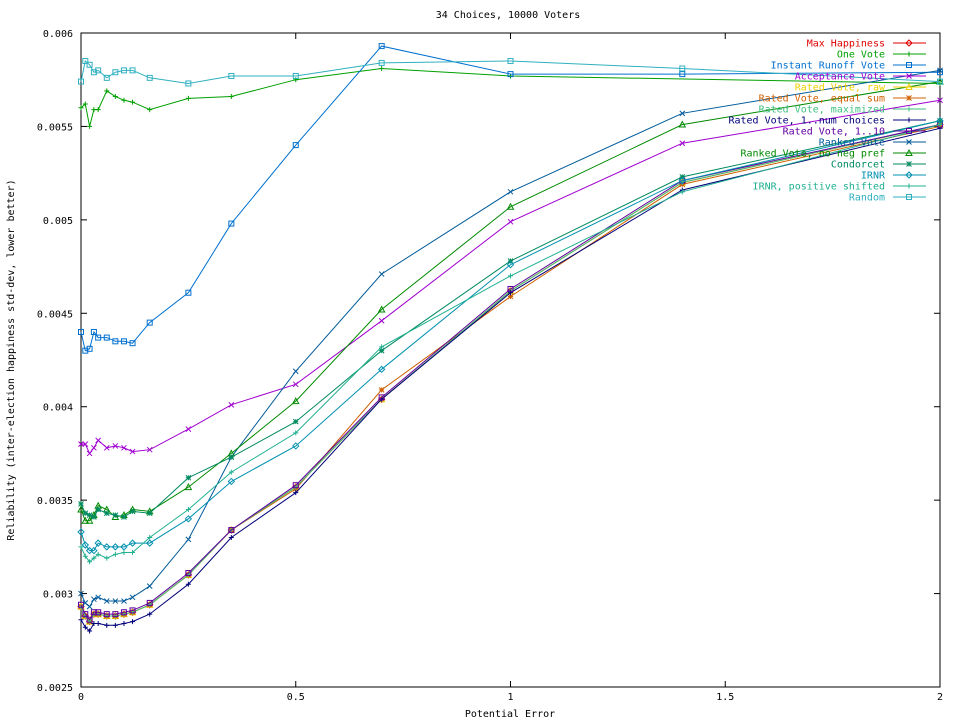  I want to click on y-tick-label: 0.0025, so click(55, 688).